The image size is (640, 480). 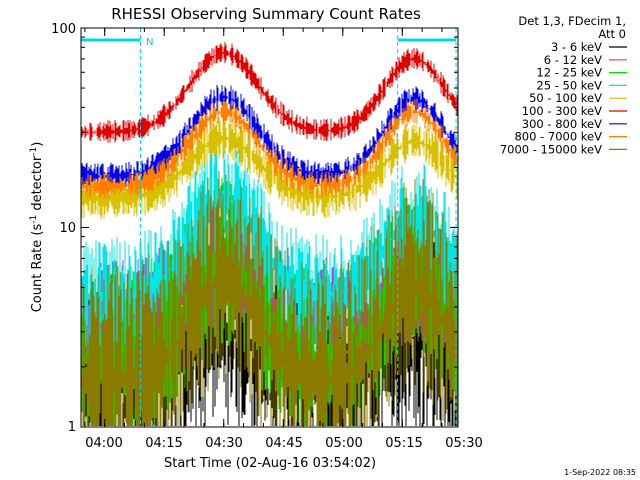 I want to click on x-tick-label-0430: 04:30, so click(x=223, y=443).